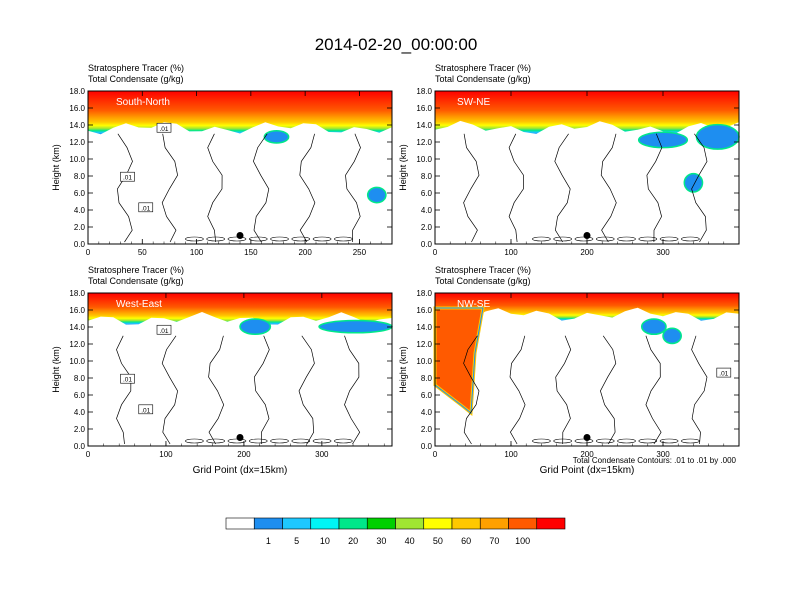  I want to click on colorbar-label: 100, so click(522, 541).